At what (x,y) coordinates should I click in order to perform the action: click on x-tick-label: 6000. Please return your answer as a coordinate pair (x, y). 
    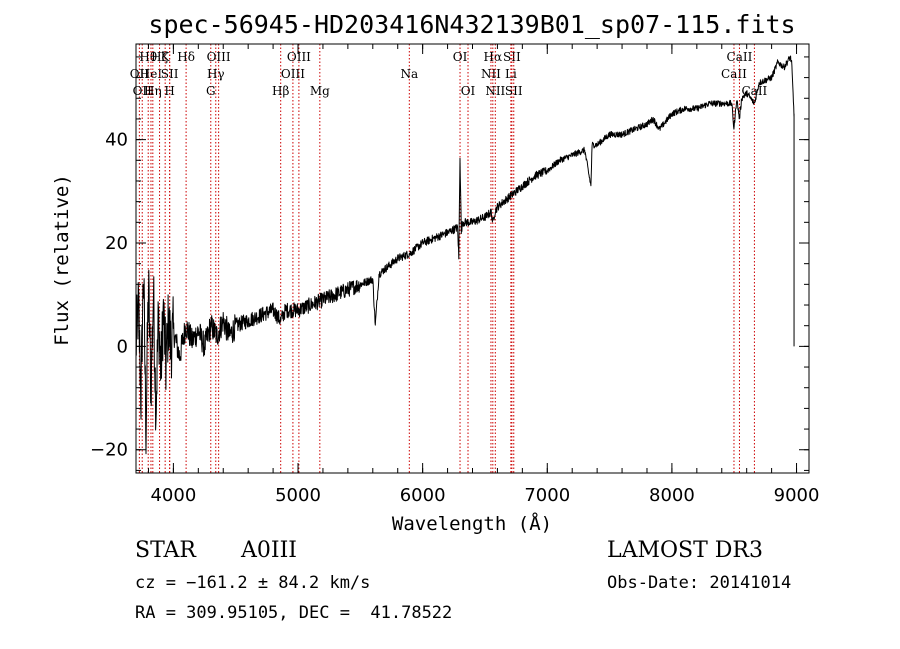
    Looking at the image, I should click on (423, 495).